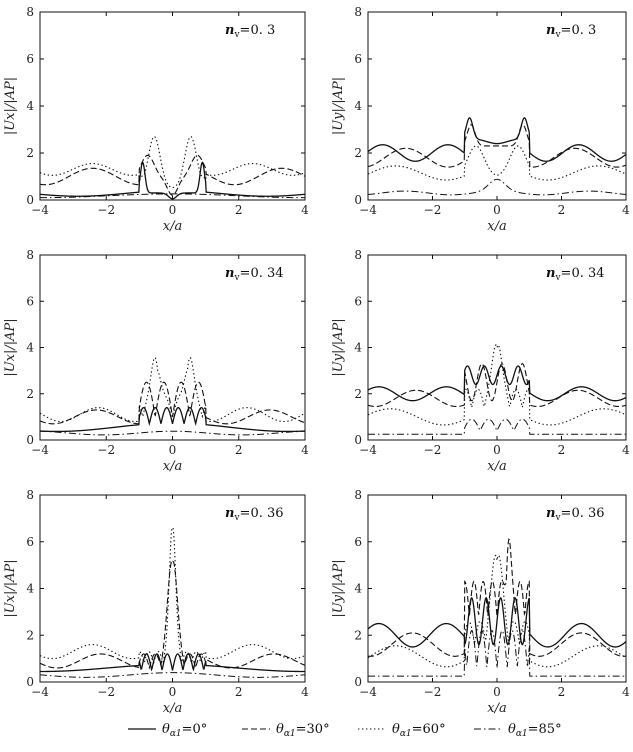 This screenshot has height=752, width=633. Describe the element at coordinates (358, 635) in the screenshot. I see `p6-ytick-label: 2` at that location.